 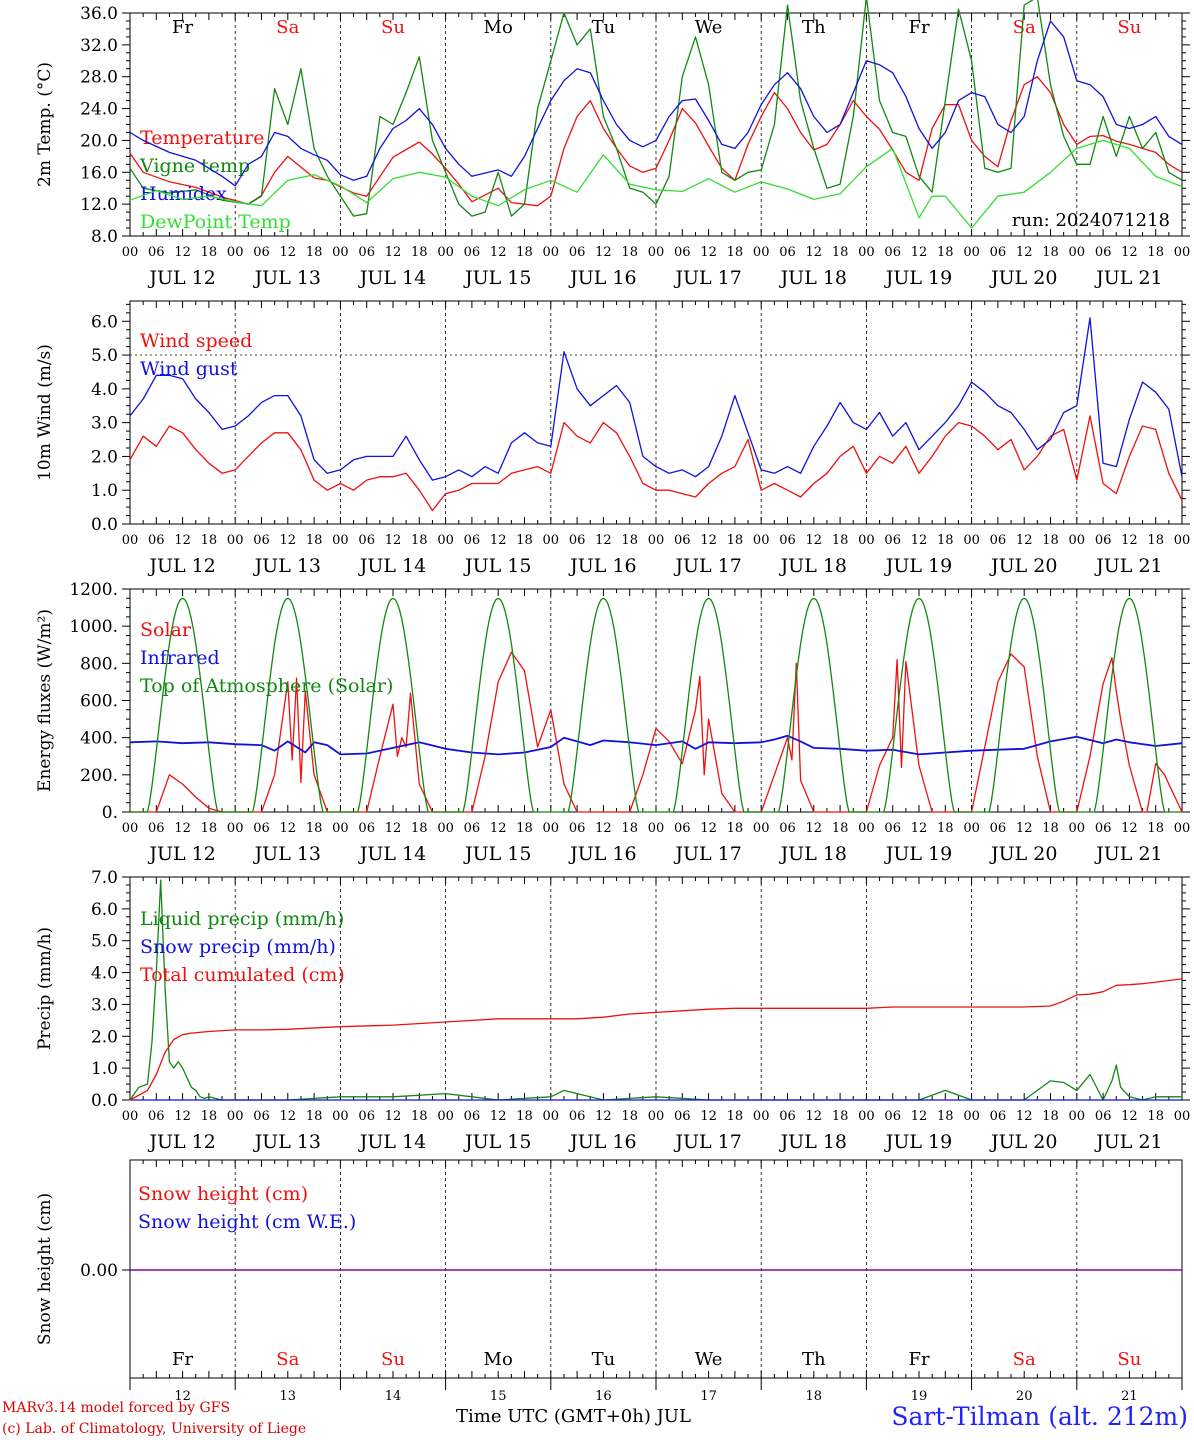 I want to click on y-axis-label: 10m Wind (m/s), so click(x=45, y=412).